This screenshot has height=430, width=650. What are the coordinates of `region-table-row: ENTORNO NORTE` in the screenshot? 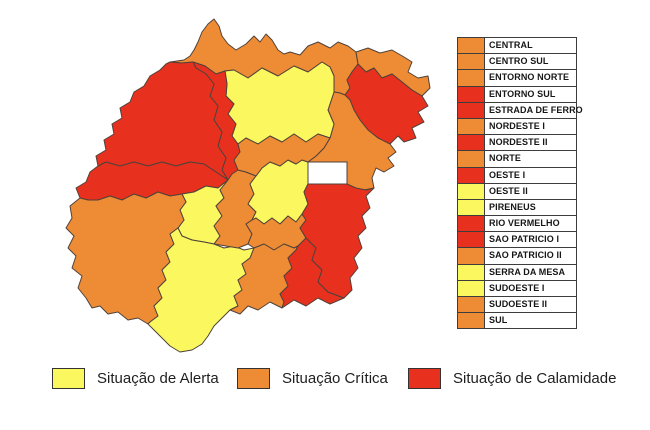 It's located at (517, 78).